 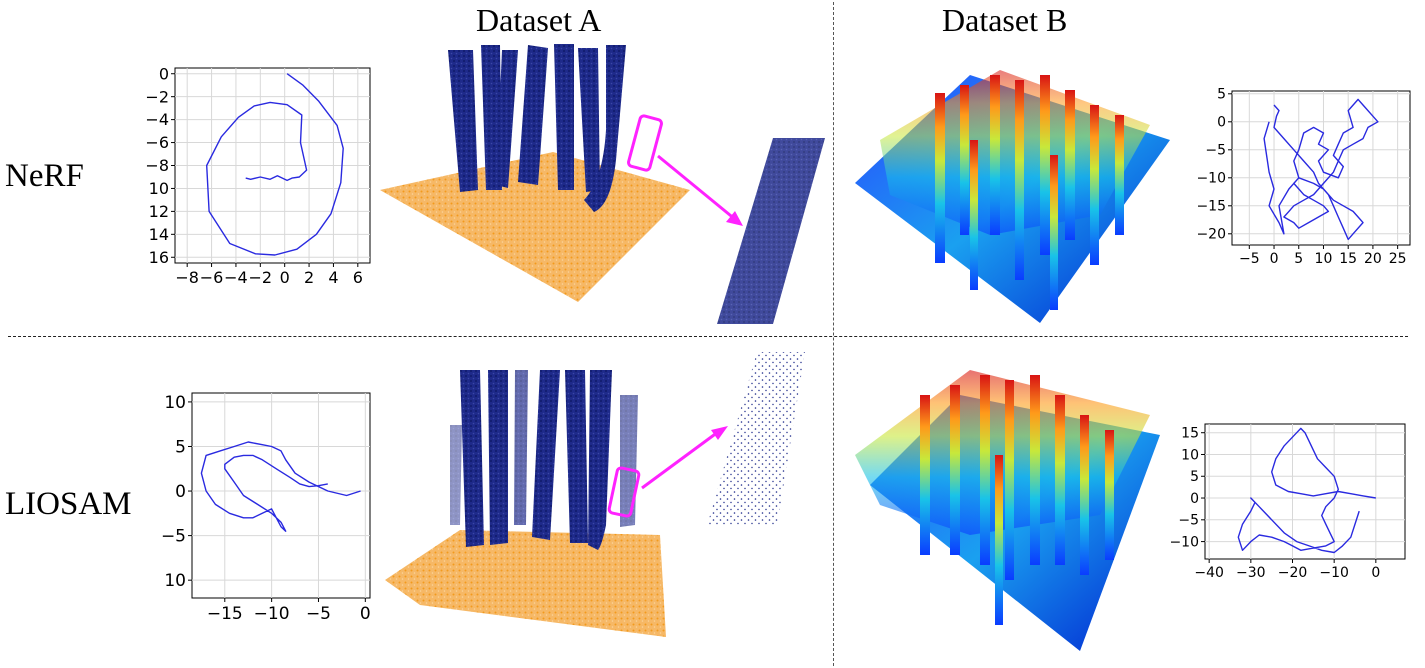 What do you see at coordinates (1211, 235) in the screenshot?
I see `y-tick-label: −20` at bounding box center [1211, 235].